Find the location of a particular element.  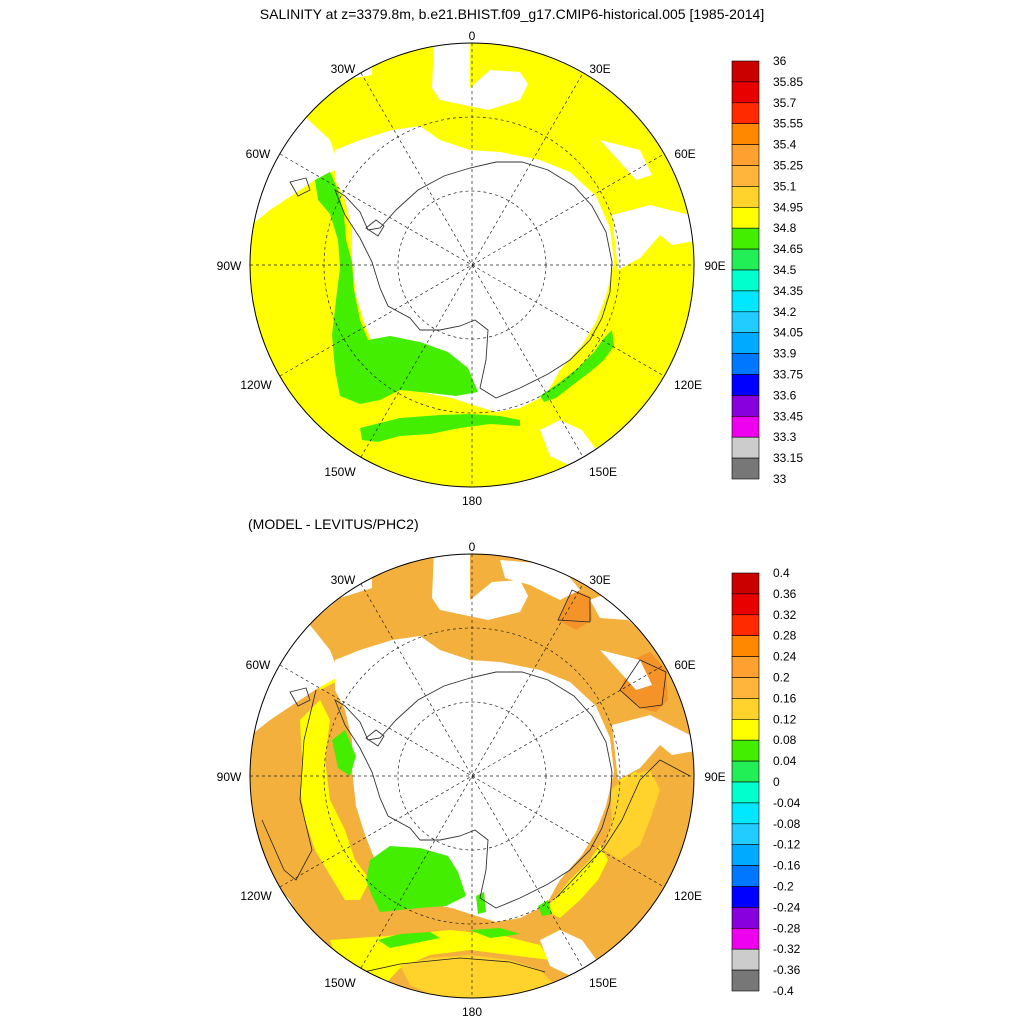

colorbar-1-label: 33.3 is located at coordinates (785, 437).